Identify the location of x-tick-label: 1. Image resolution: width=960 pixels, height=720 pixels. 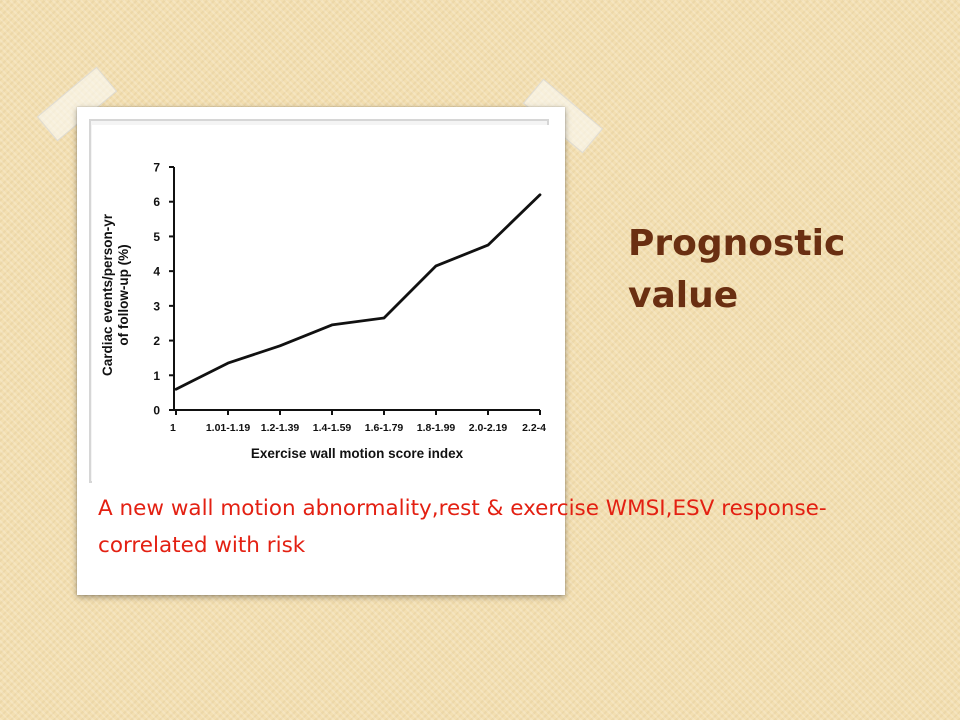
(173, 428).